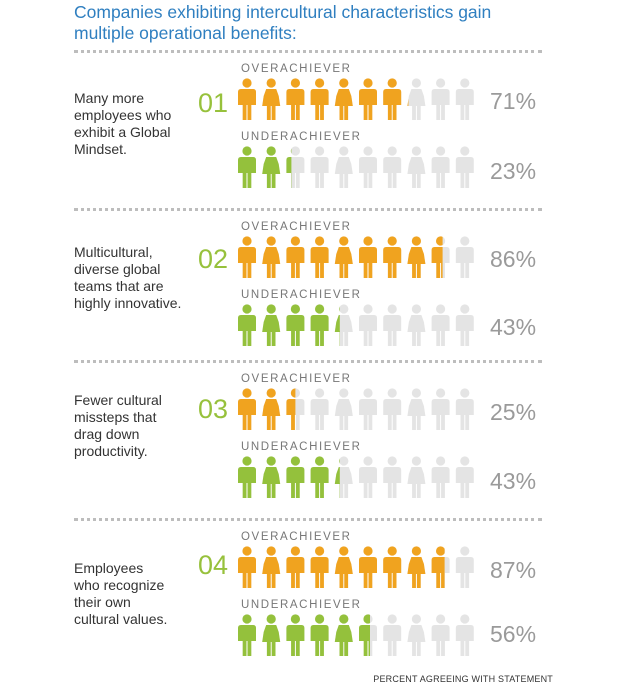  Describe the element at coordinates (119, 585) in the screenshot. I see `desc-line: who recognize` at that location.